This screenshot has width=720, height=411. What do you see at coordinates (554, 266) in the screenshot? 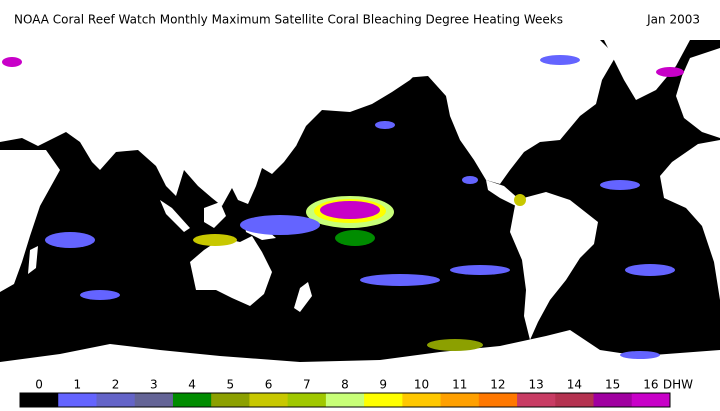
I see `south-america` at bounding box center [554, 266].